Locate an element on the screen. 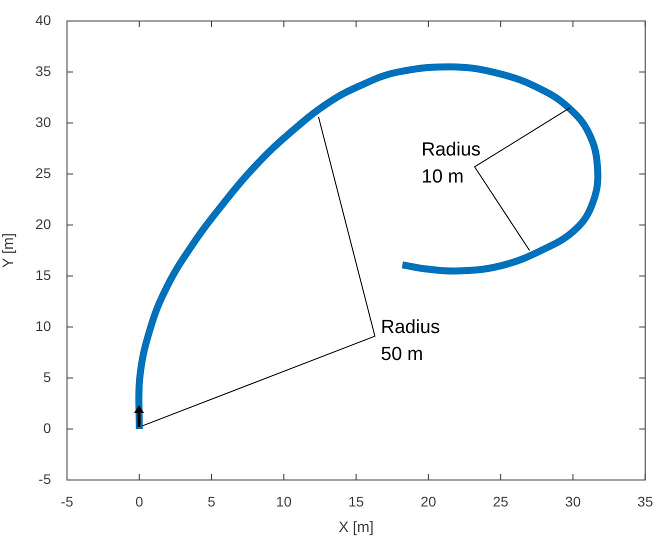 Image resolution: width=659 pixels, height=537 pixels. x-tick-label: 20 is located at coordinates (428, 501).